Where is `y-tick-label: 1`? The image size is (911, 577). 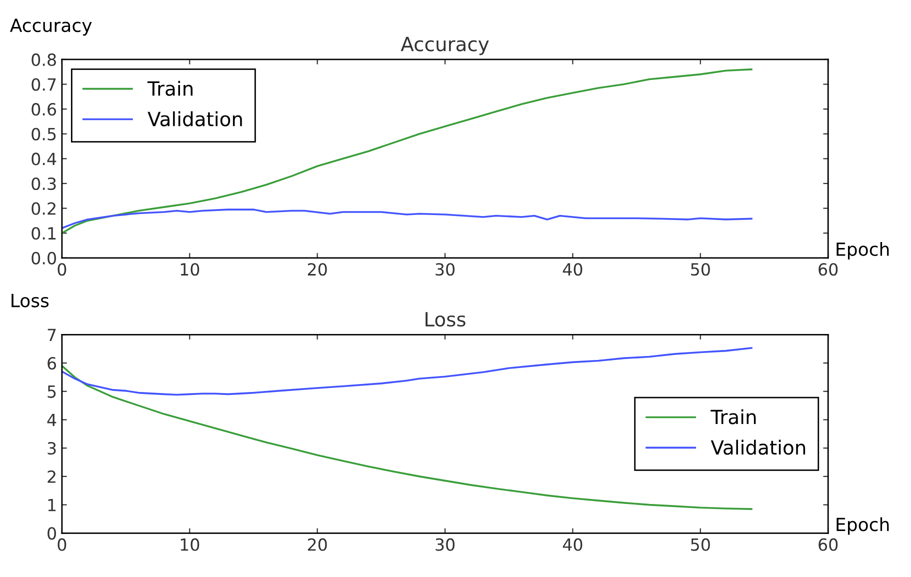 y-tick-label: 1 is located at coordinates (52, 505).